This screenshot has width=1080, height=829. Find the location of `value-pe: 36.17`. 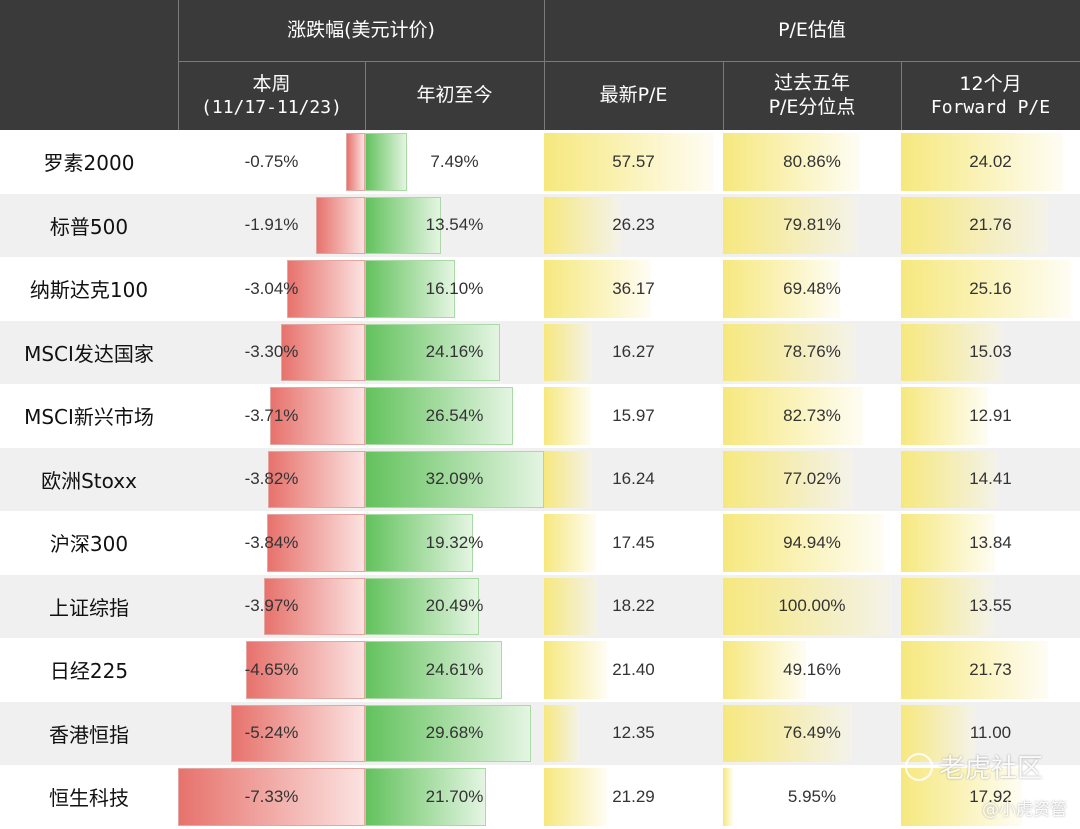

value-pe: 36.17 is located at coordinates (633, 288).